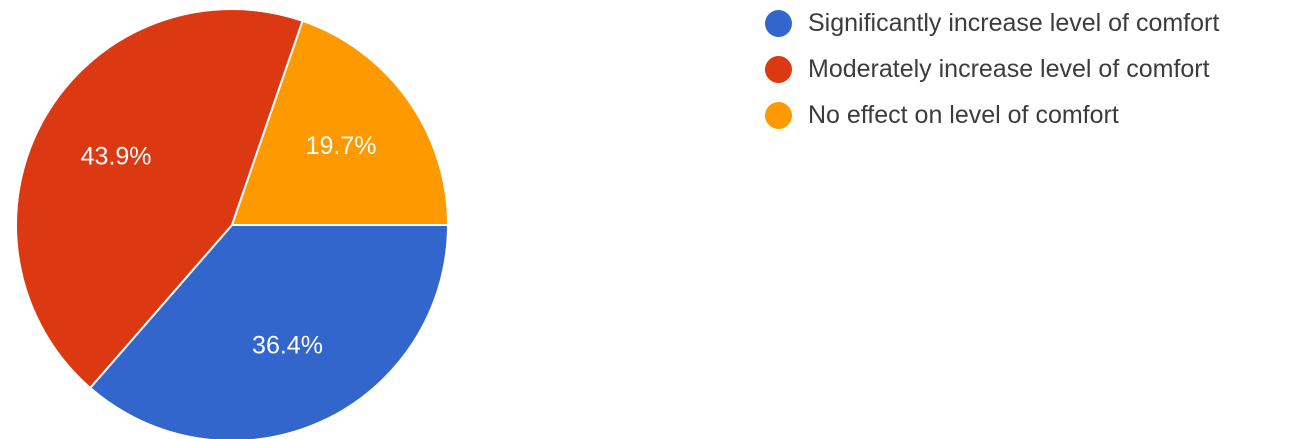 Image resolution: width=1291 pixels, height=439 pixels. I want to click on pie-slice-significantly-increase, so click(269, 331).